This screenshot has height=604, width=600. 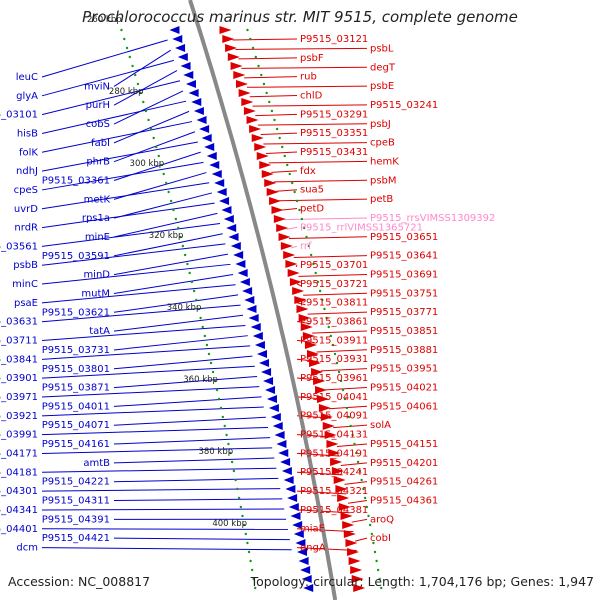 What do you see at coordinates (215, 452) in the screenshot?
I see `scale-label: 380 kbp` at bounding box center [215, 452].